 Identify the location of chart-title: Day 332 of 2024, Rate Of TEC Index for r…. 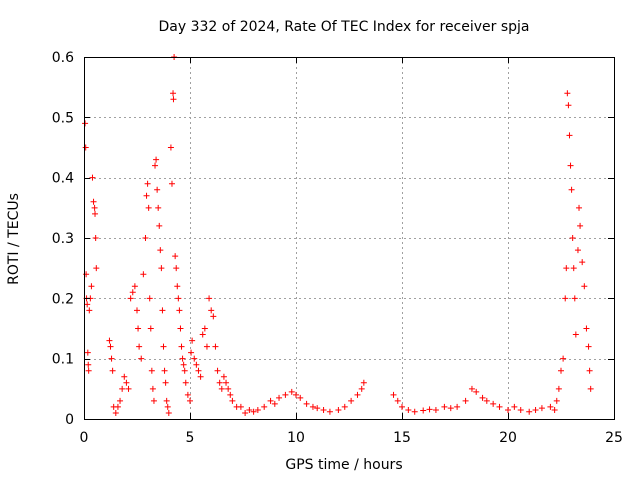
(343, 27).